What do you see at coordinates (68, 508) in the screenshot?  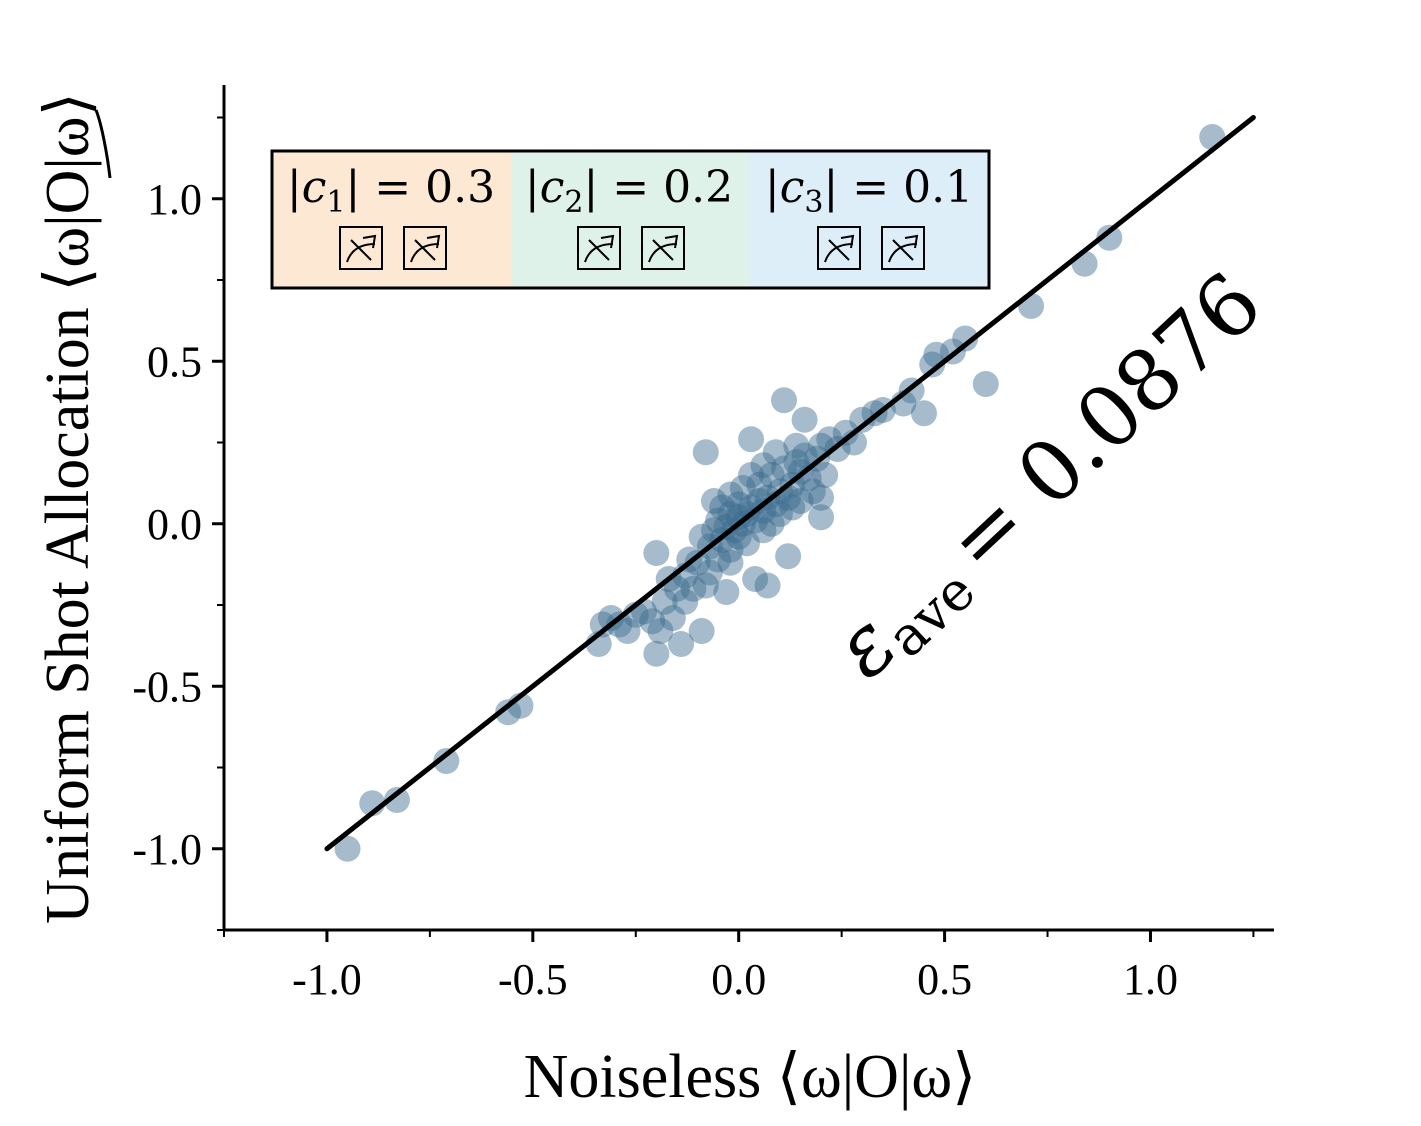 I see `y-axis-title: Uniform Shot Allocation ⟨ω|O|ω⟩` at bounding box center [68, 508].